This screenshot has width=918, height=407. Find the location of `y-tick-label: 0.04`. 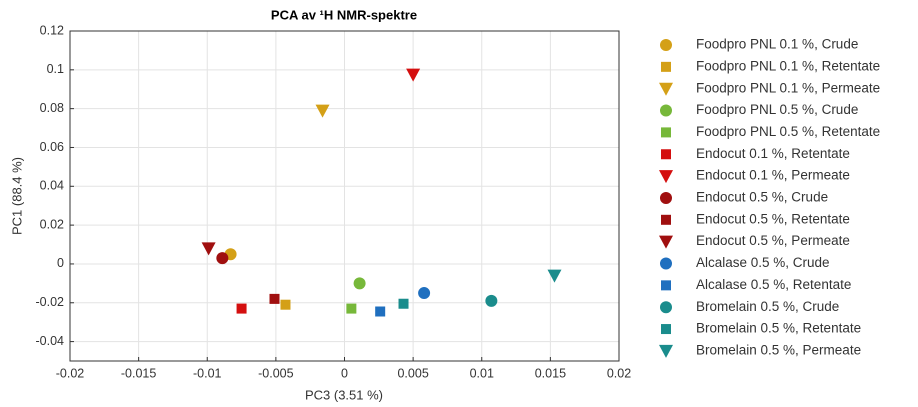

y-tick-label: 0.04 is located at coordinates (52, 186).